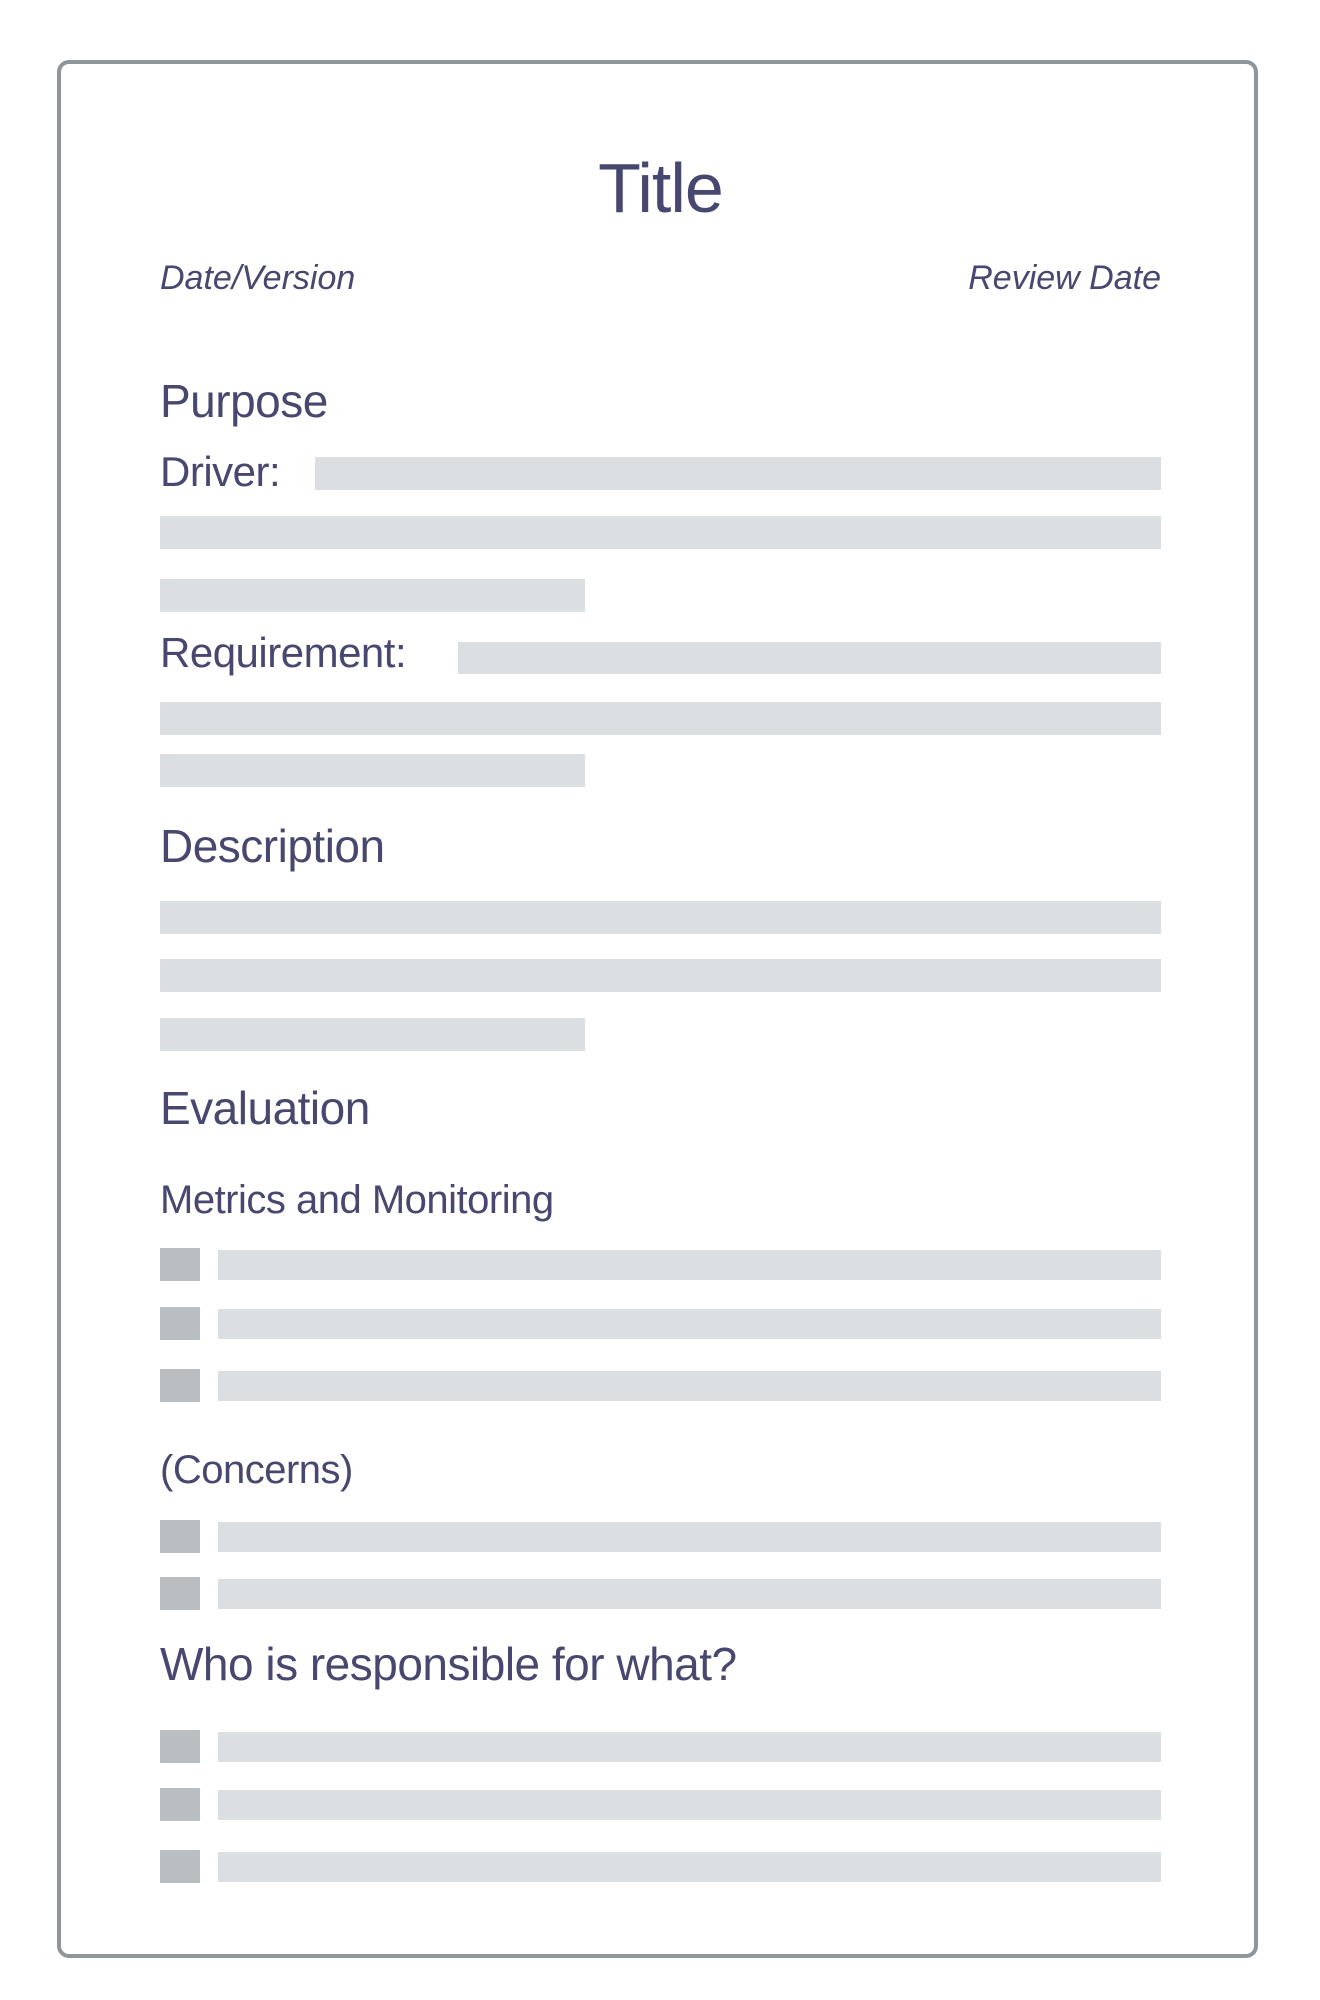 This screenshot has width=1320, height=2000. What do you see at coordinates (220, 471) in the screenshot?
I see `driver-label: Driver:` at bounding box center [220, 471].